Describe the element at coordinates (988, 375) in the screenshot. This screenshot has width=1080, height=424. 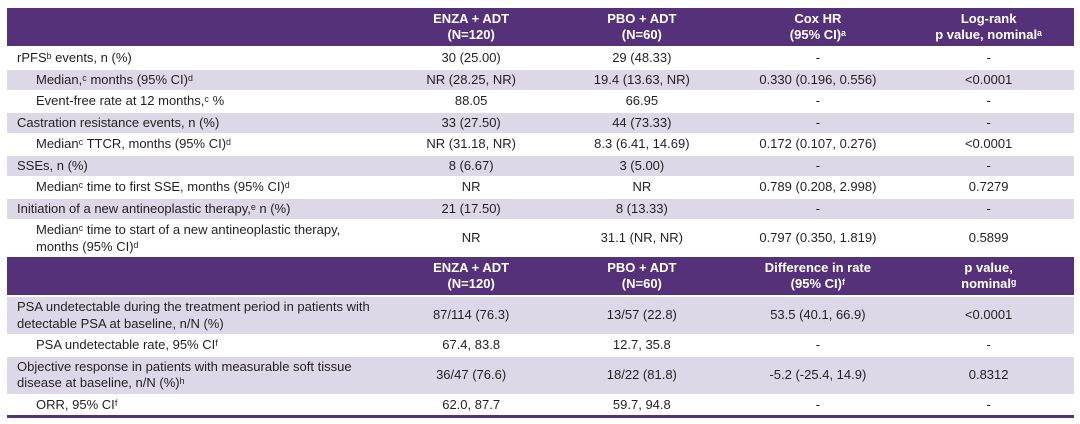
I see `cell-pvalue: 0.8312` at that location.